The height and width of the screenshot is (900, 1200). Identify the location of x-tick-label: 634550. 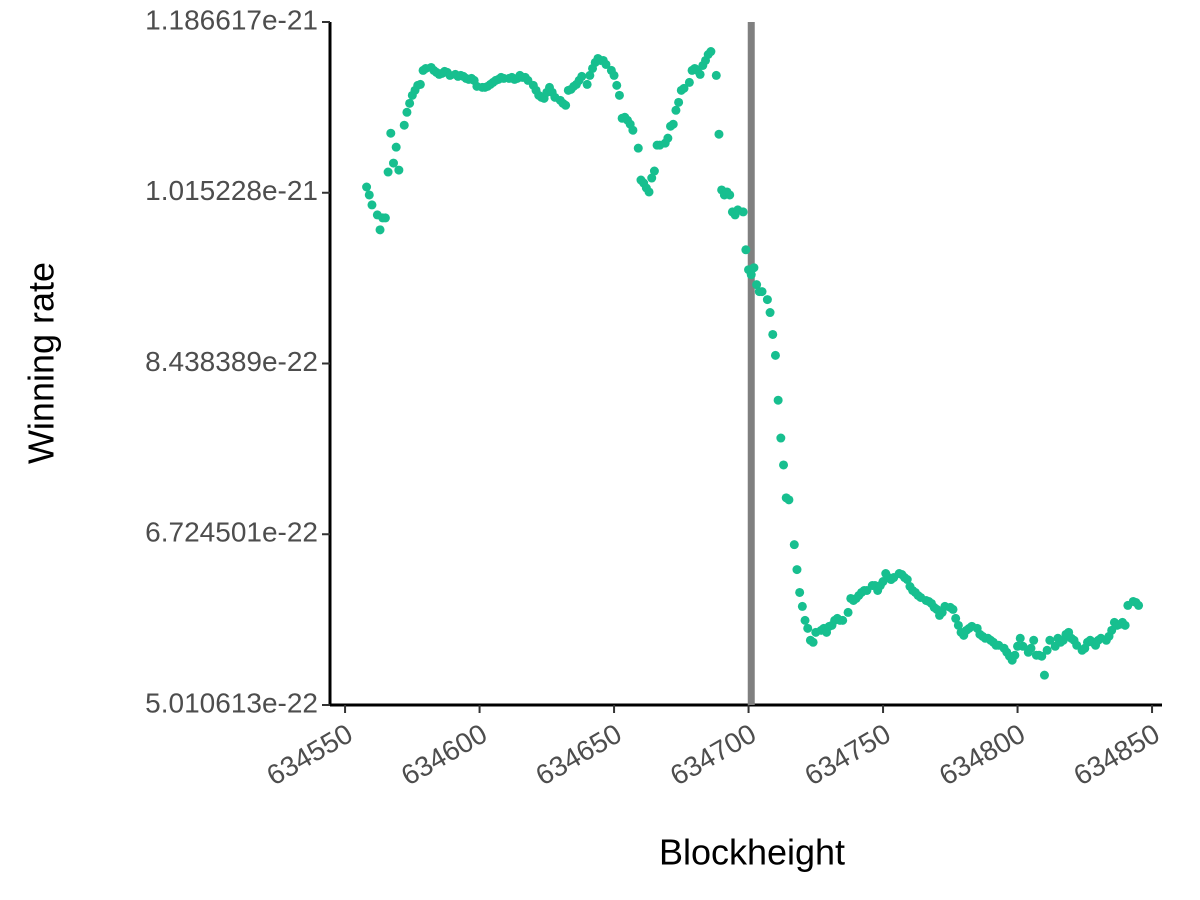
(309, 755).